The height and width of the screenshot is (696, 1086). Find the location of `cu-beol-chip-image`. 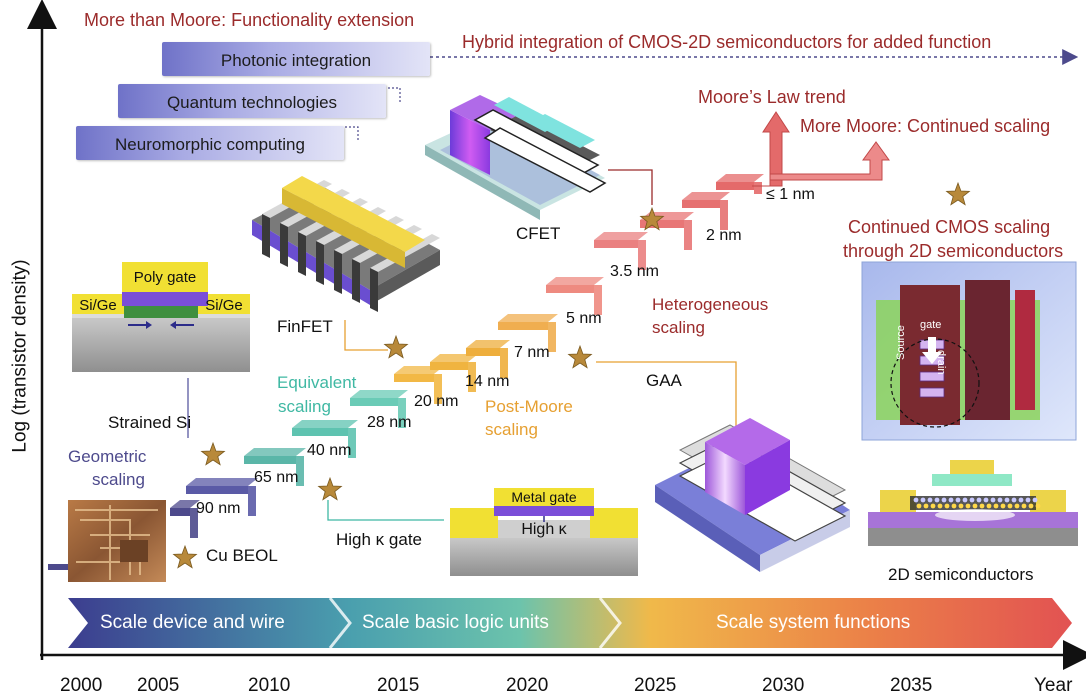

cu-beol-chip-image is located at coordinates (117, 541).